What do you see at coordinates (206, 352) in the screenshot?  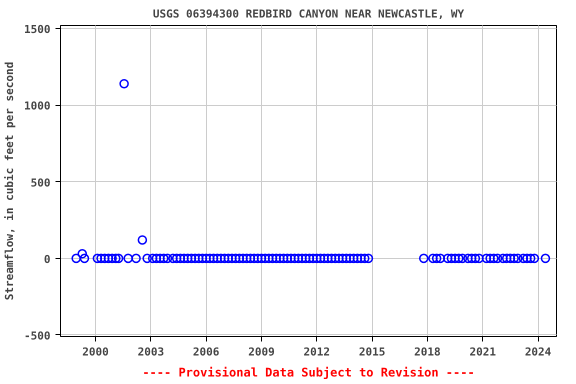 I see `x-tick-label: 2006` at bounding box center [206, 352].